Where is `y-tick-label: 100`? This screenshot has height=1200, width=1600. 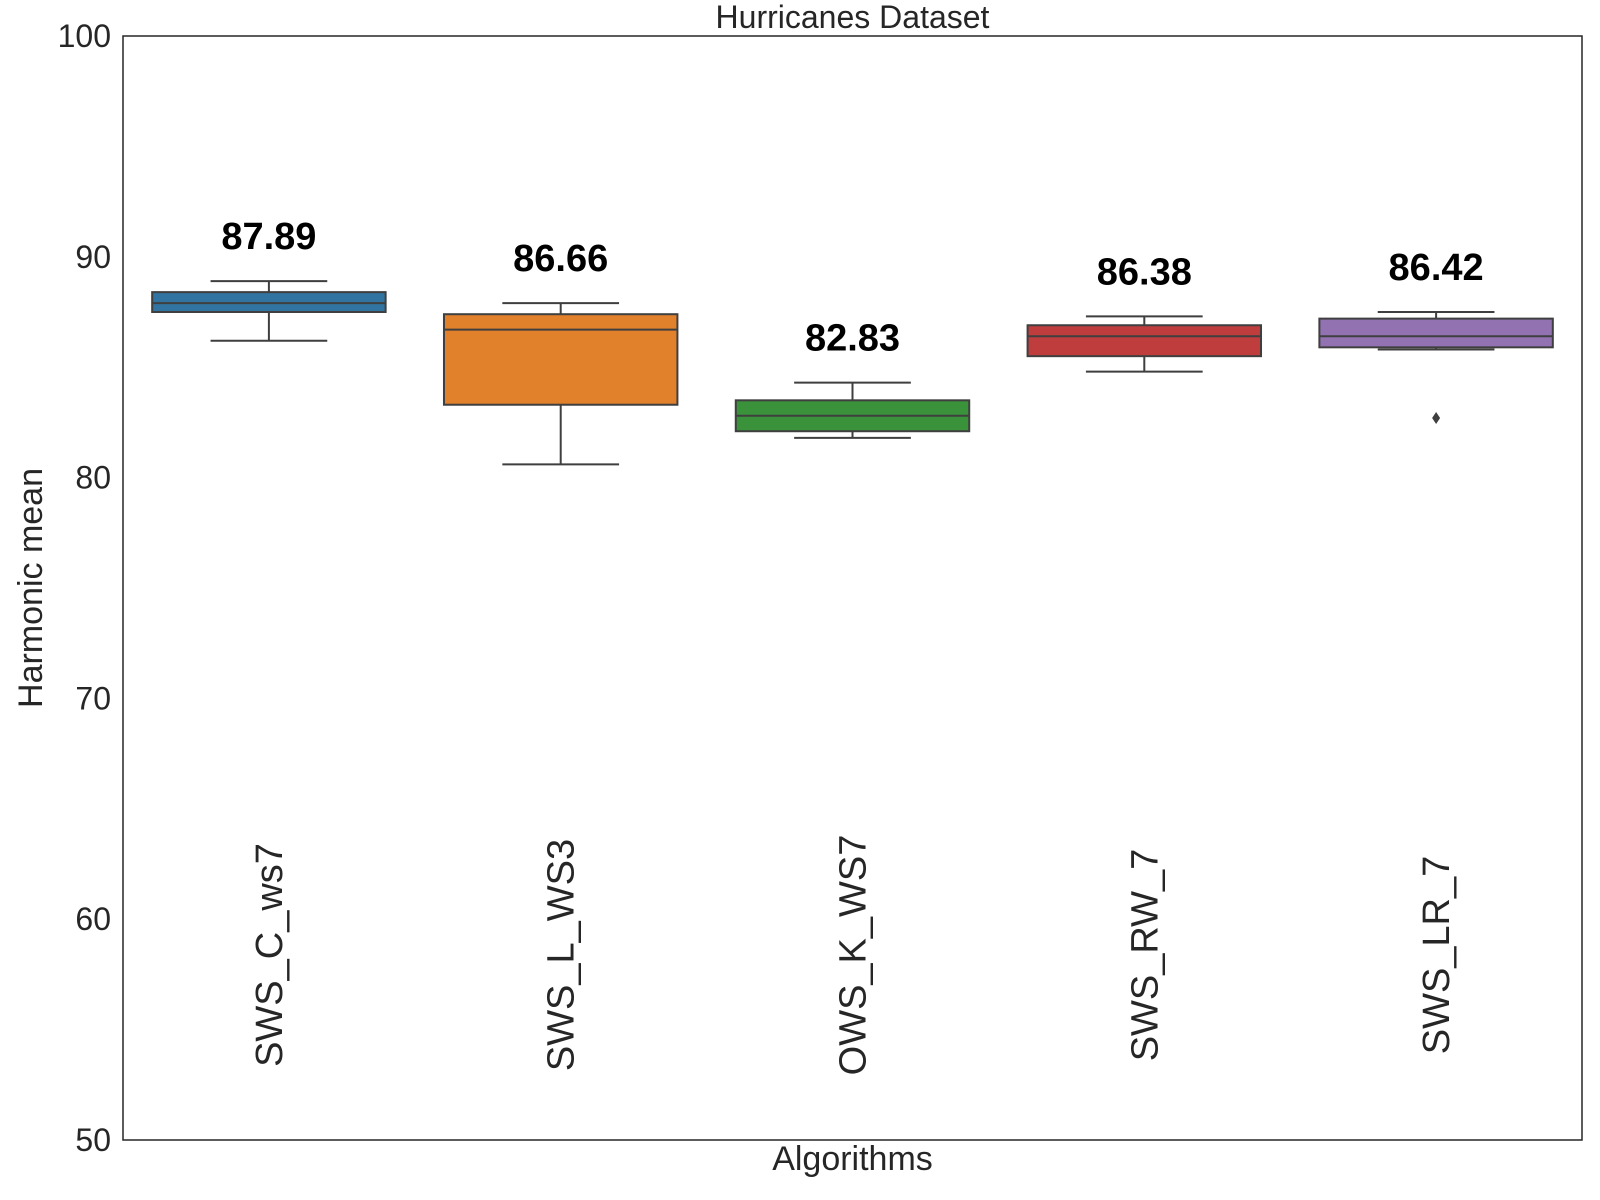
y-tick-label: 100 is located at coordinates (84, 36).